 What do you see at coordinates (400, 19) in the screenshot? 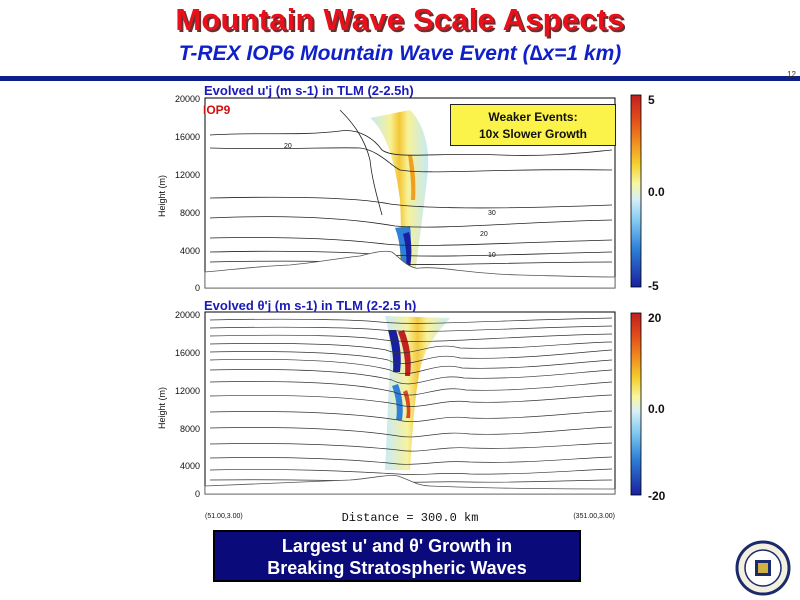
I see `slide-title: Mountain Wave Scale Aspects` at bounding box center [400, 19].